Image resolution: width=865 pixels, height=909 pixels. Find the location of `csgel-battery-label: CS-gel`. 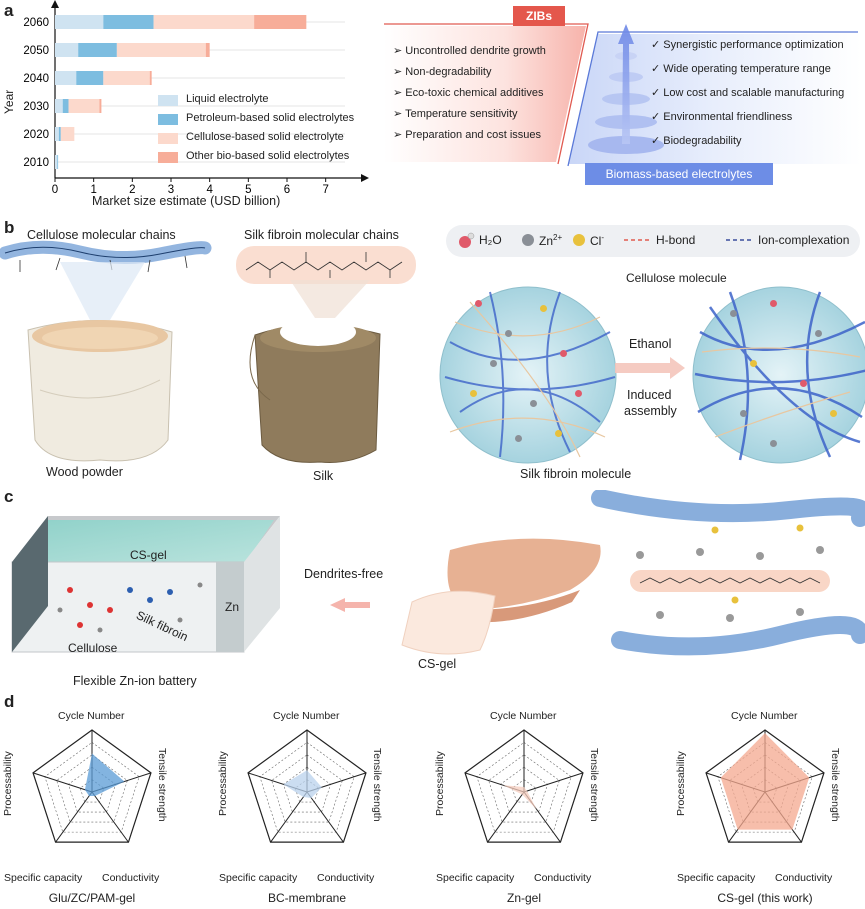

csgel-battery-label: CS-gel is located at coordinates (148, 555).